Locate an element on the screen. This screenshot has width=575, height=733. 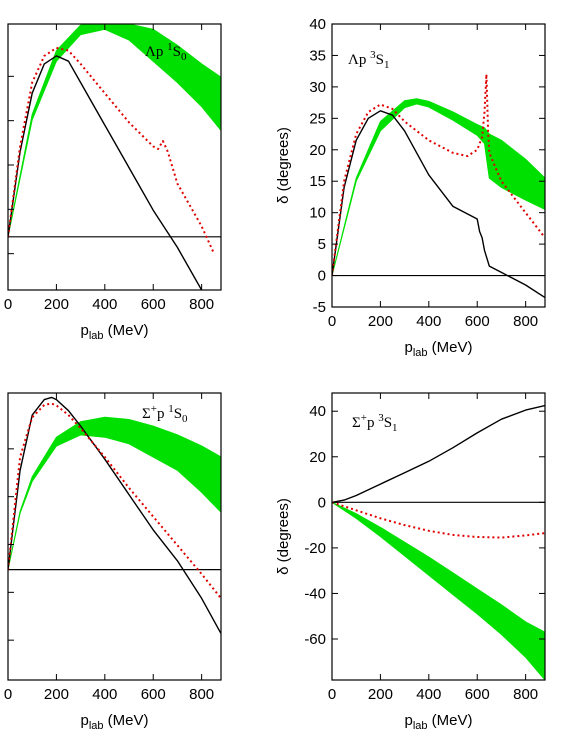
x-tick-label-bottom-left: 400 is located at coordinates (104, 694).